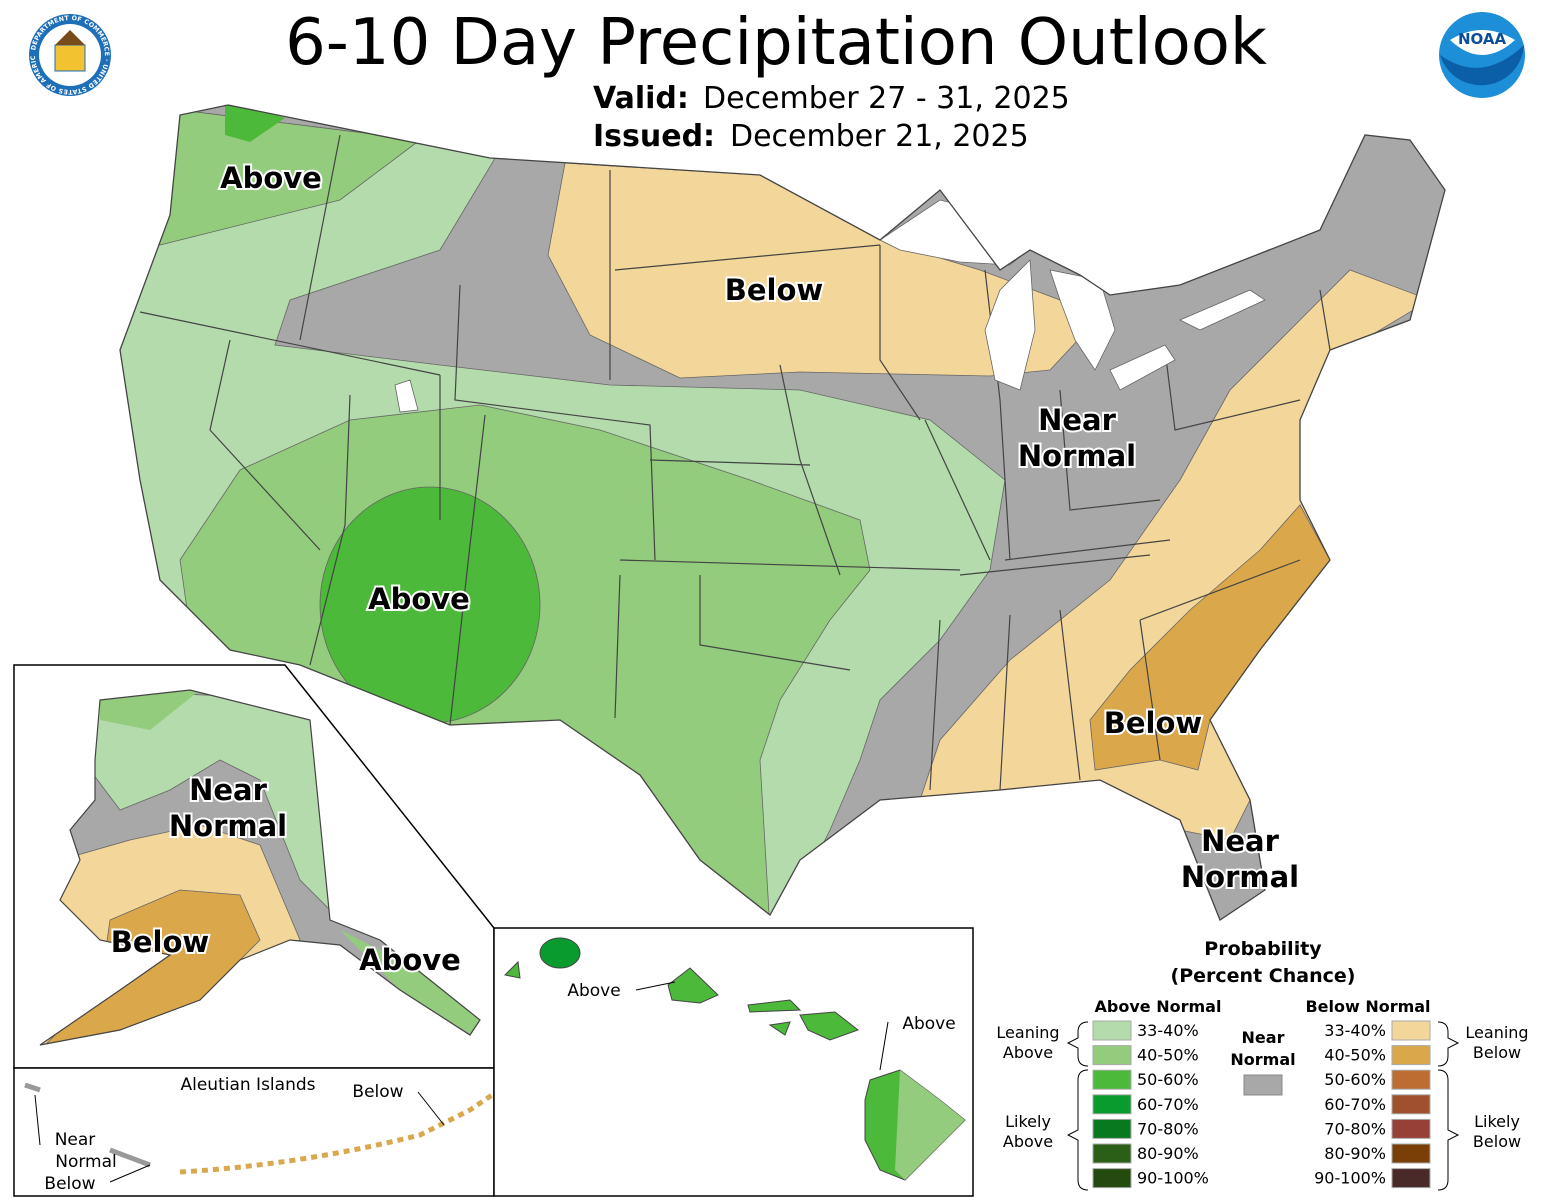 The height and width of the screenshot is (1200, 1553). I want to click on alaska-inset: Near Normal Below Above, so click(254, 866).